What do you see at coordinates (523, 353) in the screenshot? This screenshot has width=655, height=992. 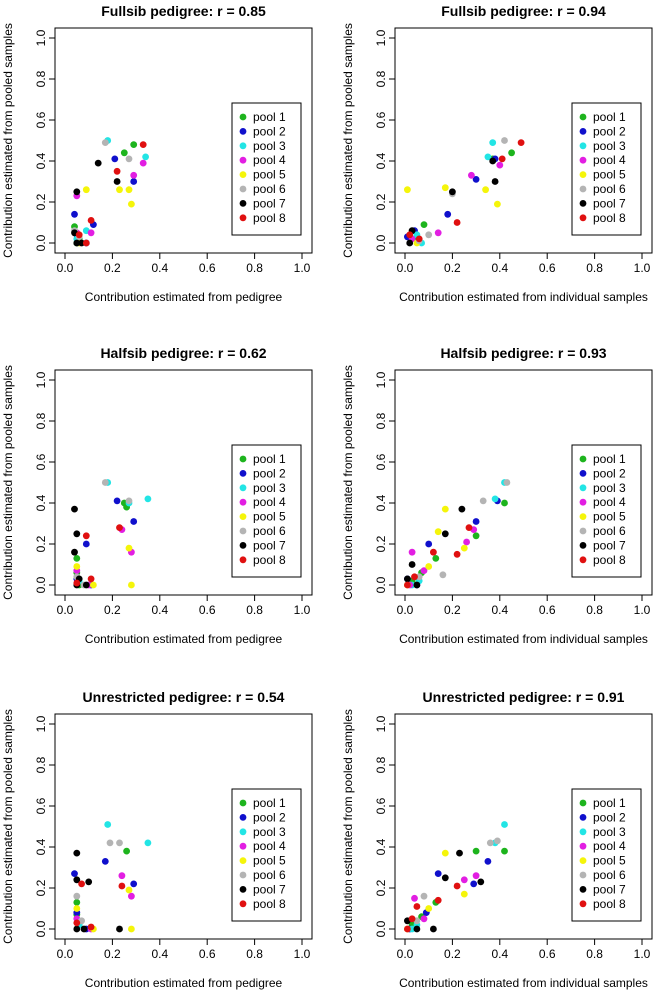 I see `chart-title: Halfsib pedigree: r = 0.93` at bounding box center [523, 353].